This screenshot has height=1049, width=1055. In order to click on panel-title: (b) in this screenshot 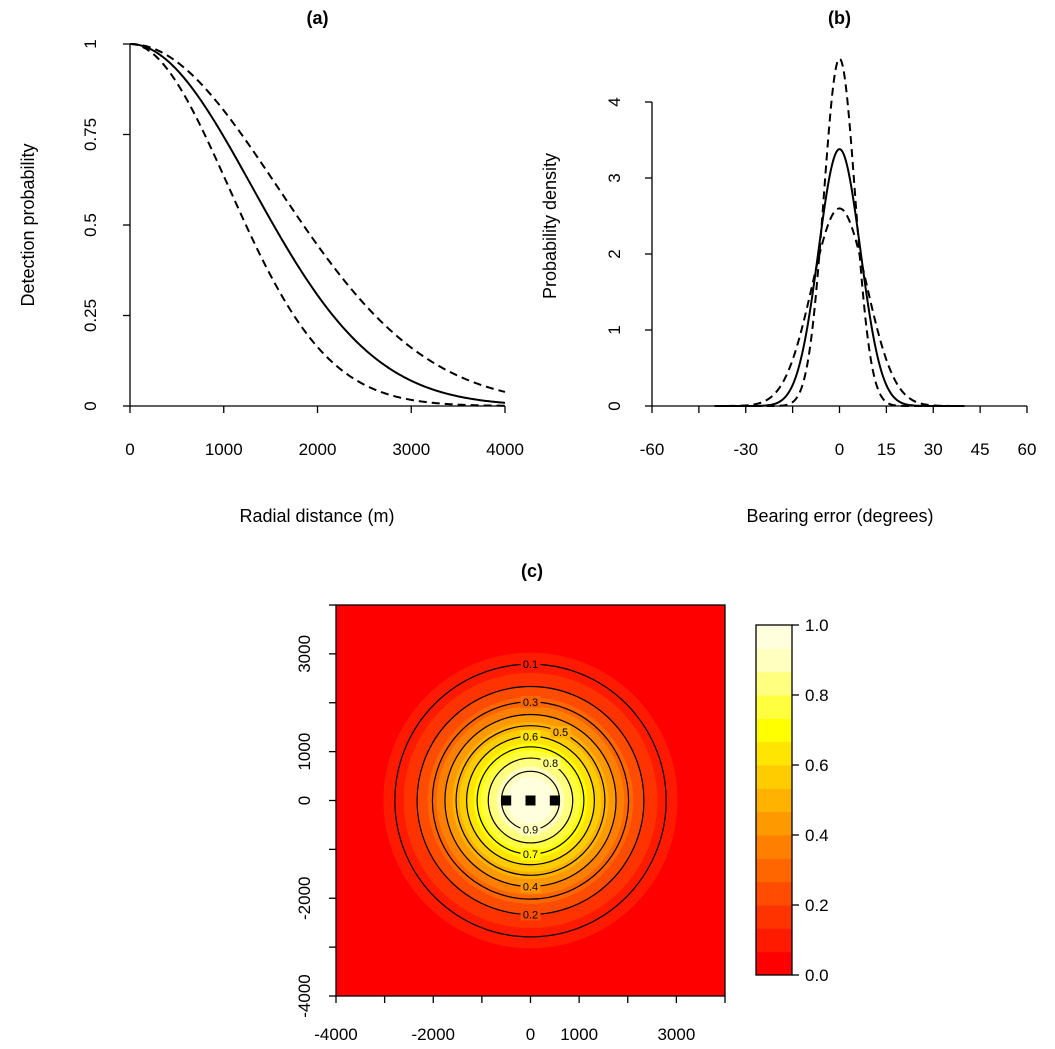, I will do `click(839, 18)`.